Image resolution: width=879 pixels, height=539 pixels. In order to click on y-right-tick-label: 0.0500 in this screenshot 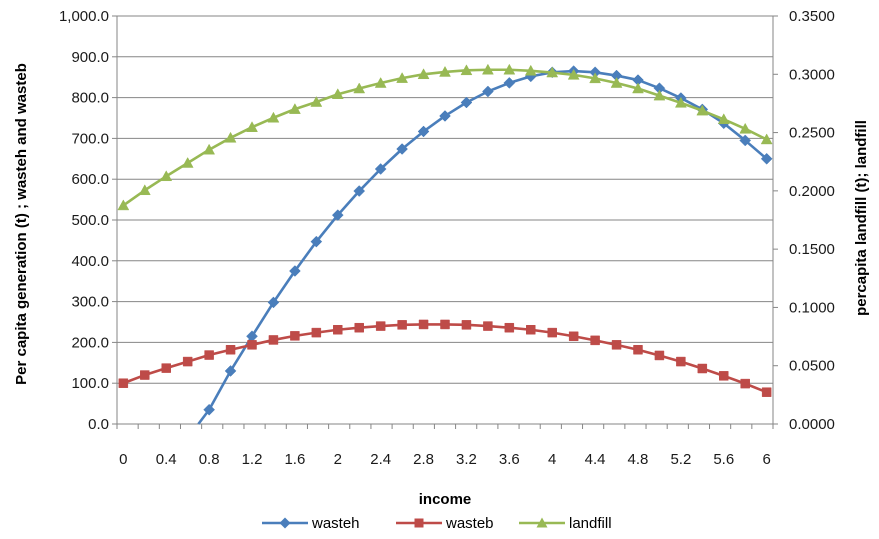, I will do `click(812, 366)`.